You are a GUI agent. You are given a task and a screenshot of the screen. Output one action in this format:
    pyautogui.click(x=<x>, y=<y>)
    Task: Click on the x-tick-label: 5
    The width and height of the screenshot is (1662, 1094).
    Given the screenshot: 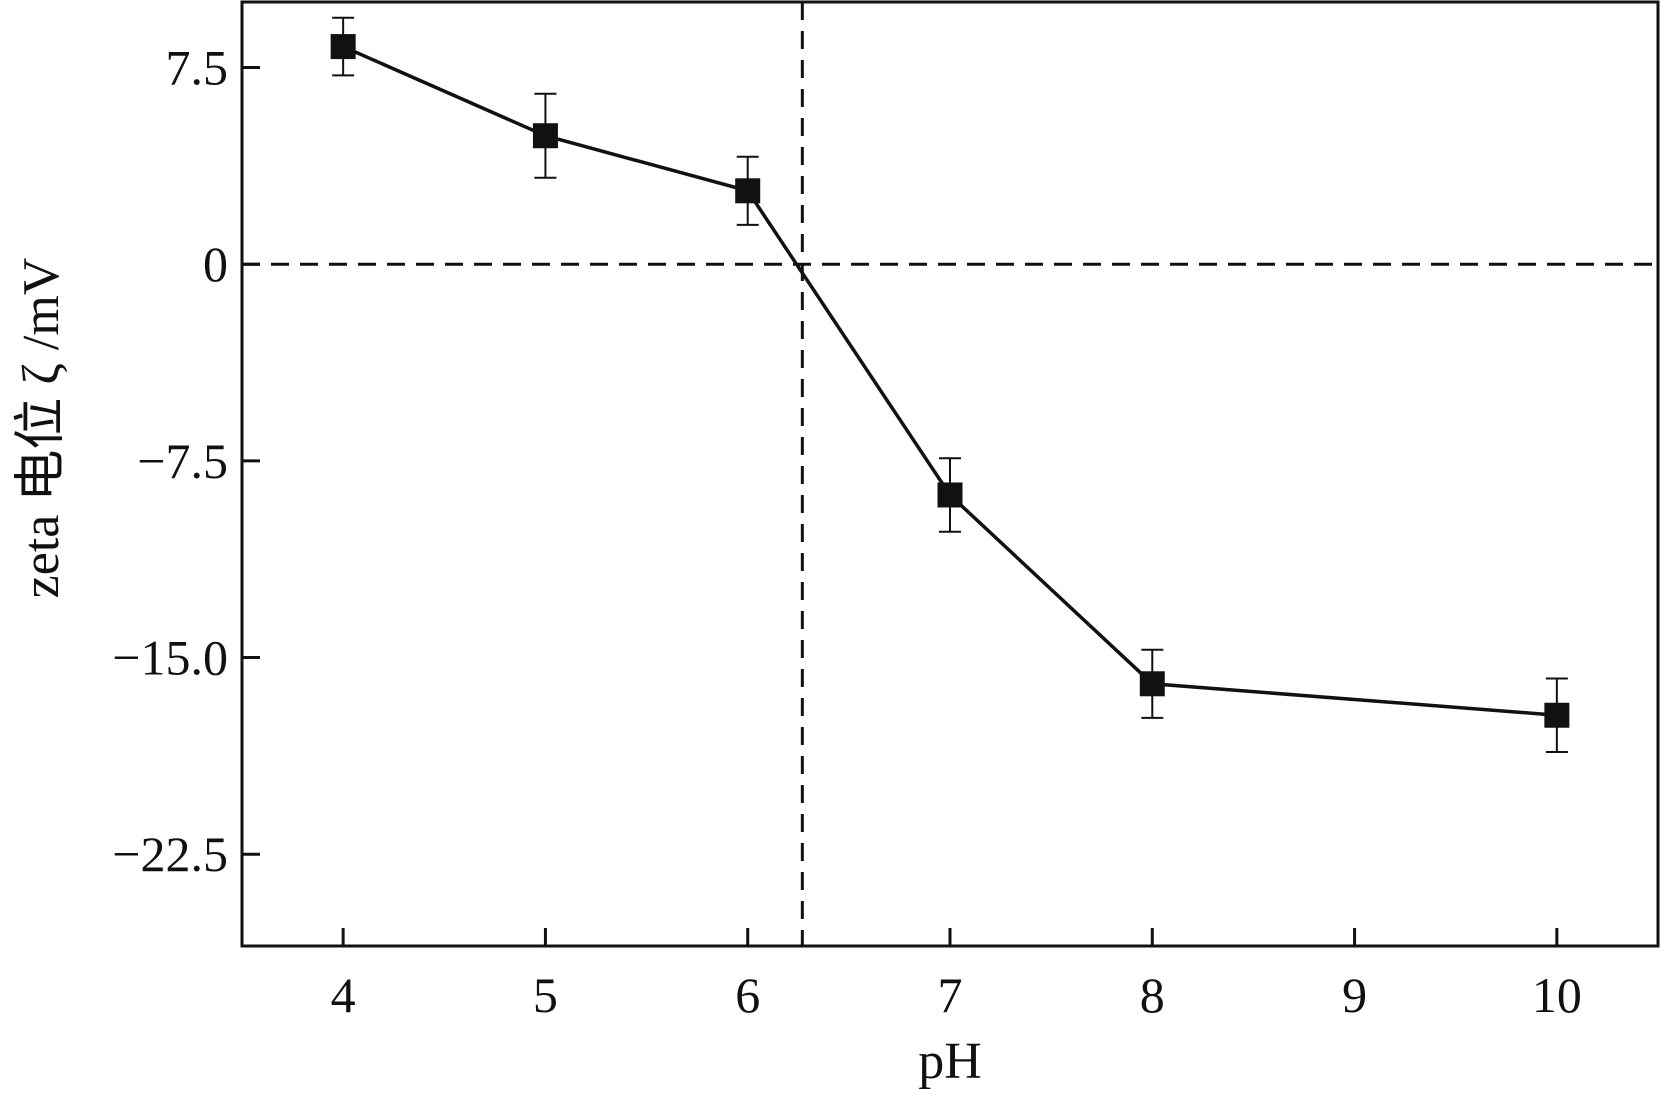 What is the action you would take?
    pyautogui.click(x=545, y=995)
    